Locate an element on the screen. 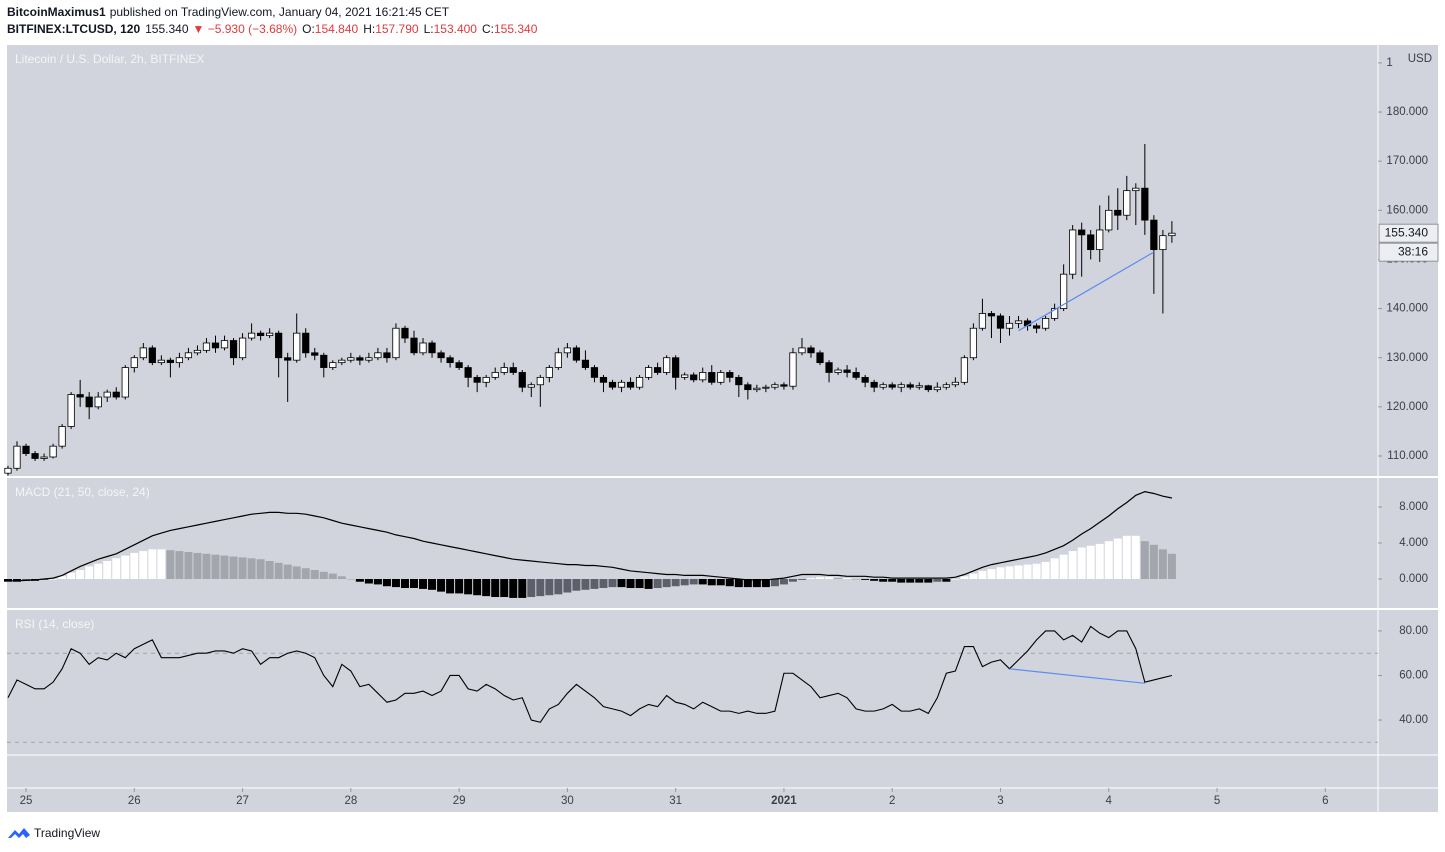 This screenshot has width=1445, height=852. trendline is located at coordinates (1077, 676).